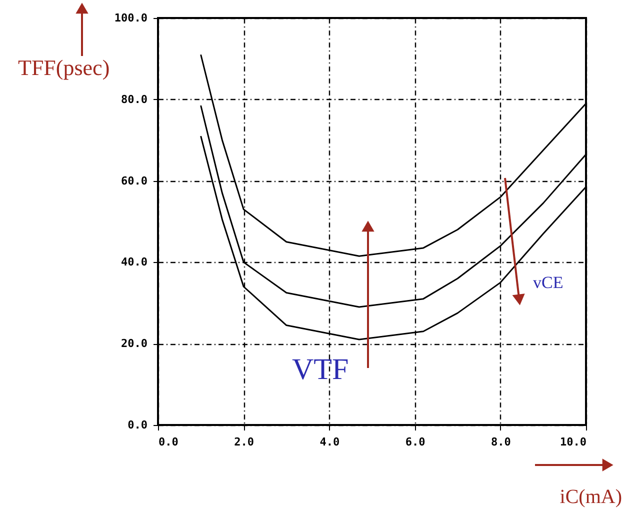  Describe the element at coordinates (131, 18) in the screenshot. I see `y-tick-label: 100.0` at that location.